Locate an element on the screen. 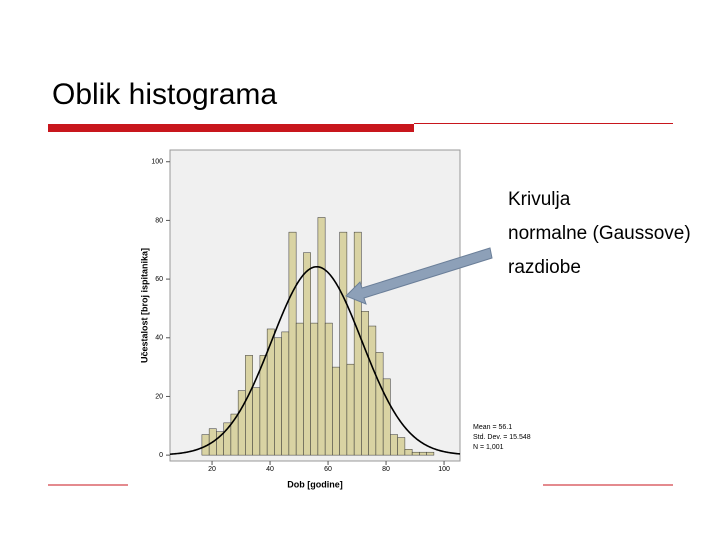 This screenshot has height=545, width=720. stats-label: Std. Dev. = 15.548 is located at coordinates (502, 437).